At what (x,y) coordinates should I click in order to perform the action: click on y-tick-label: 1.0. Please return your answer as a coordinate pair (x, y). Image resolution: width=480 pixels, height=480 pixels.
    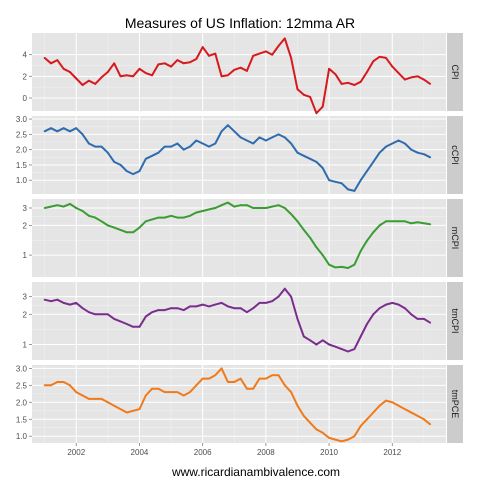
    Looking at the image, I should click on (22, 436).